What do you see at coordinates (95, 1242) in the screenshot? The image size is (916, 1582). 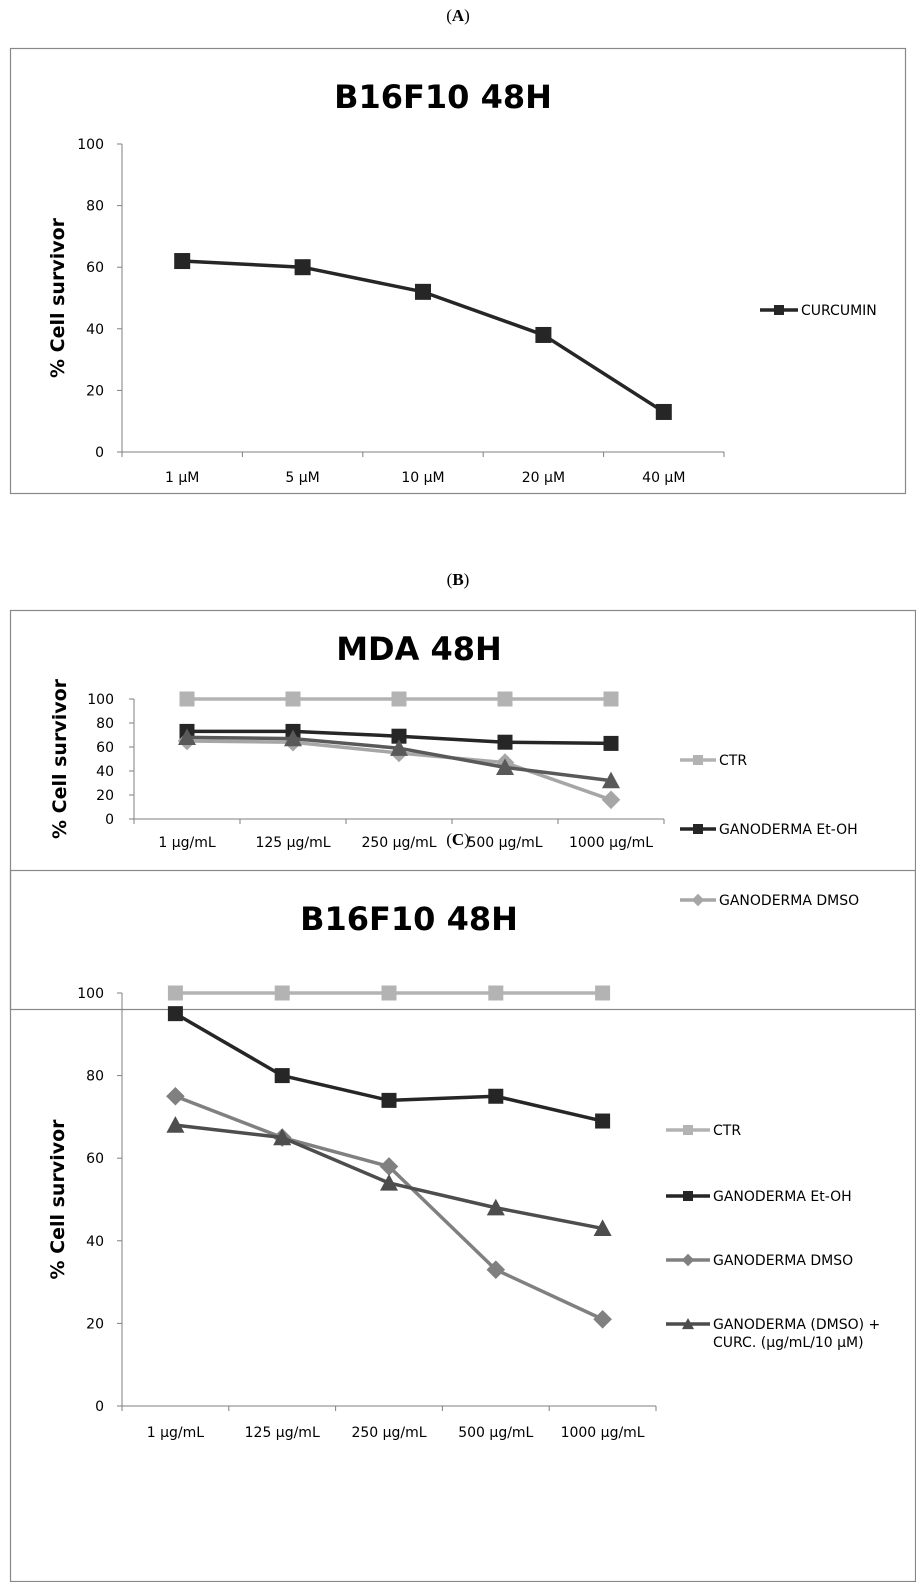 I see `chart-c-y-tick-label: 40` at bounding box center [95, 1242].